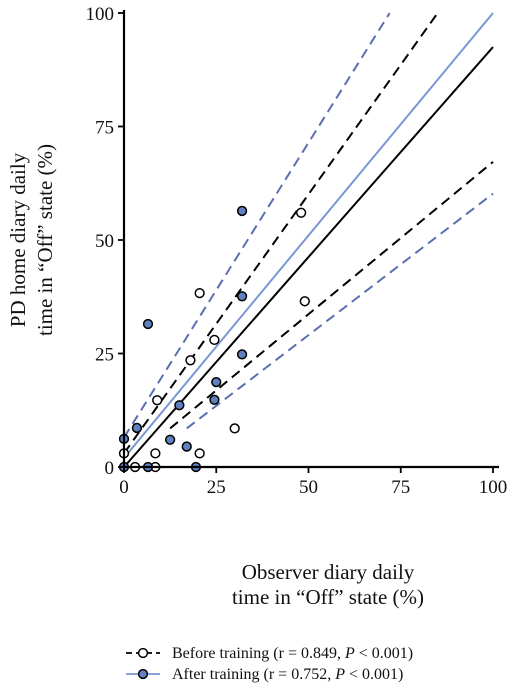  I want to click on x-tick-label: 75, so click(400, 487).